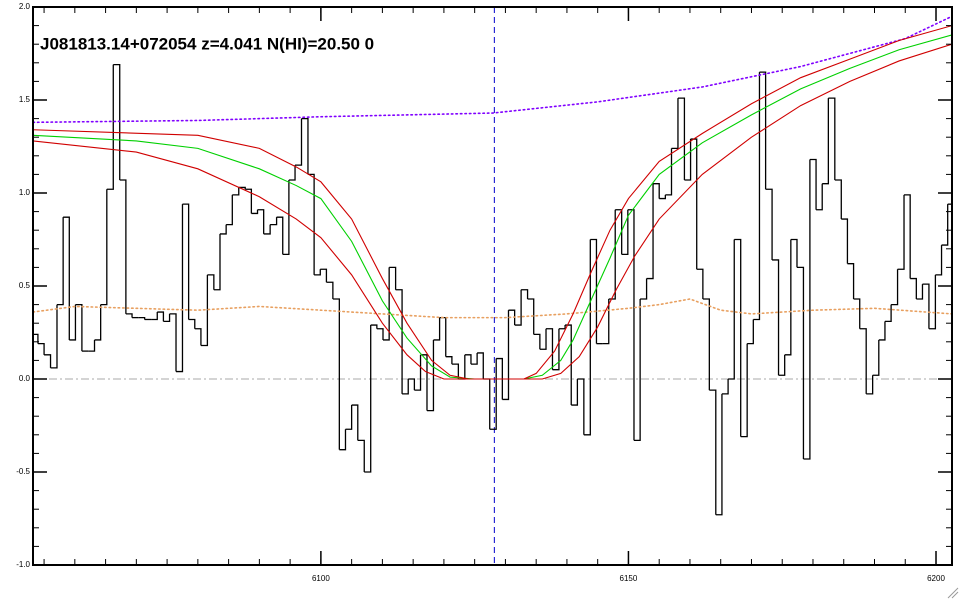  What do you see at coordinates (492, 308) in the screenshot?
I see `dotted-curve` at bounding box center [492, 308].